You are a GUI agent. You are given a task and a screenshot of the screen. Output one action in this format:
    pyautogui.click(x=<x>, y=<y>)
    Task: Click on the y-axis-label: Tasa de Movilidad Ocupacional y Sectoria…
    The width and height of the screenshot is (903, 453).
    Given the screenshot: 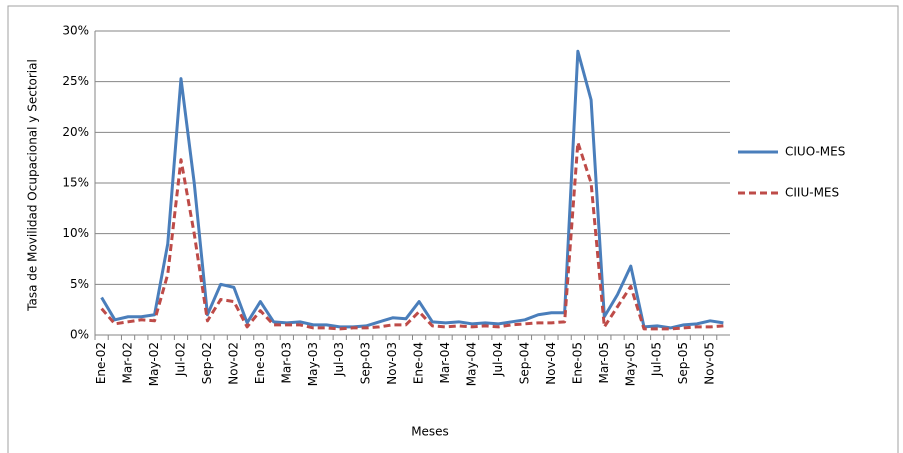 What is the action you would take?
    pyautogui.click(x=33, y=185)
    